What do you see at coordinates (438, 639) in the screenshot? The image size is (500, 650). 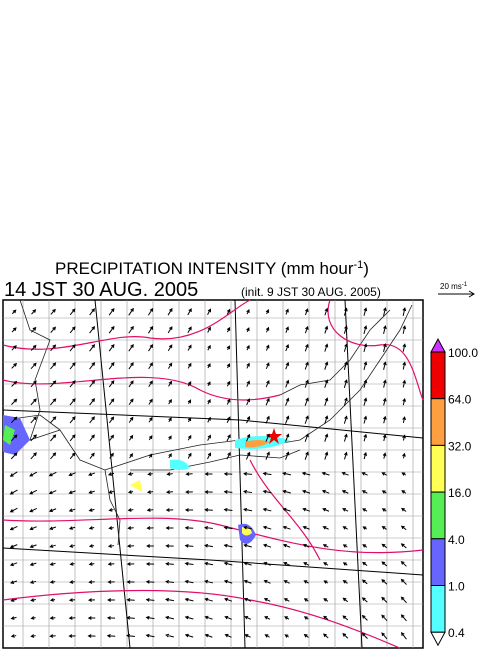 I see `colorbar-under` at bounding box center [438, 639].